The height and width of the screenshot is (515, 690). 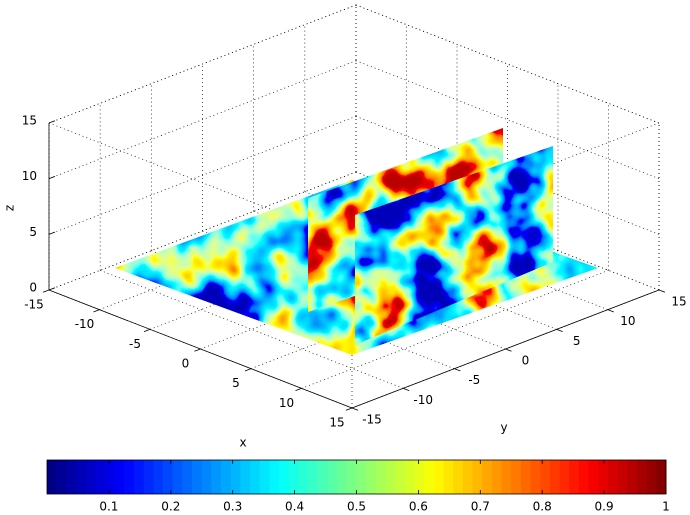 I want to click on colorbar-tick-label: 0.2, so click(x=170, y=507).